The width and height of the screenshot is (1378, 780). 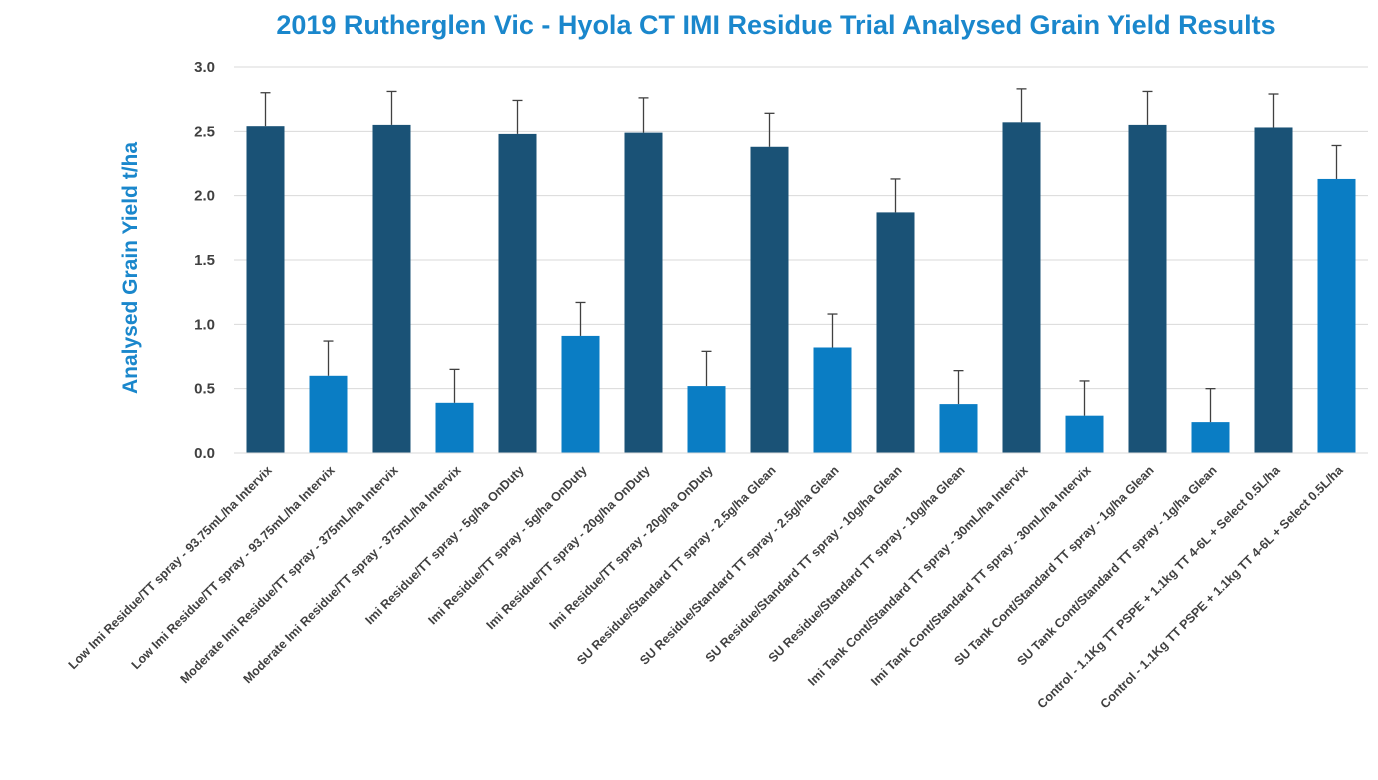 What do you see at coordinates (204, 389) in the screenshot?
I see `y-tick-label: 0.5` at bounding box center [204, 389].